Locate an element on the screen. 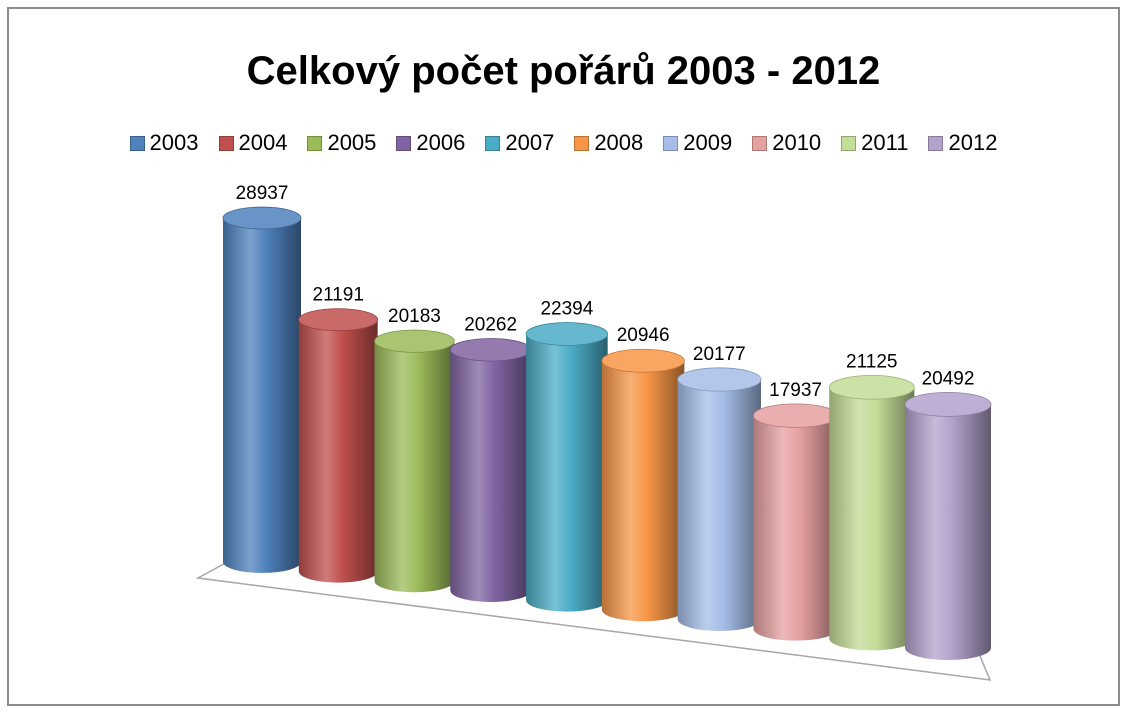 The width and height of the screenshot is (1132, 712). bar-body-2006 is located at coordinates (490, 475).